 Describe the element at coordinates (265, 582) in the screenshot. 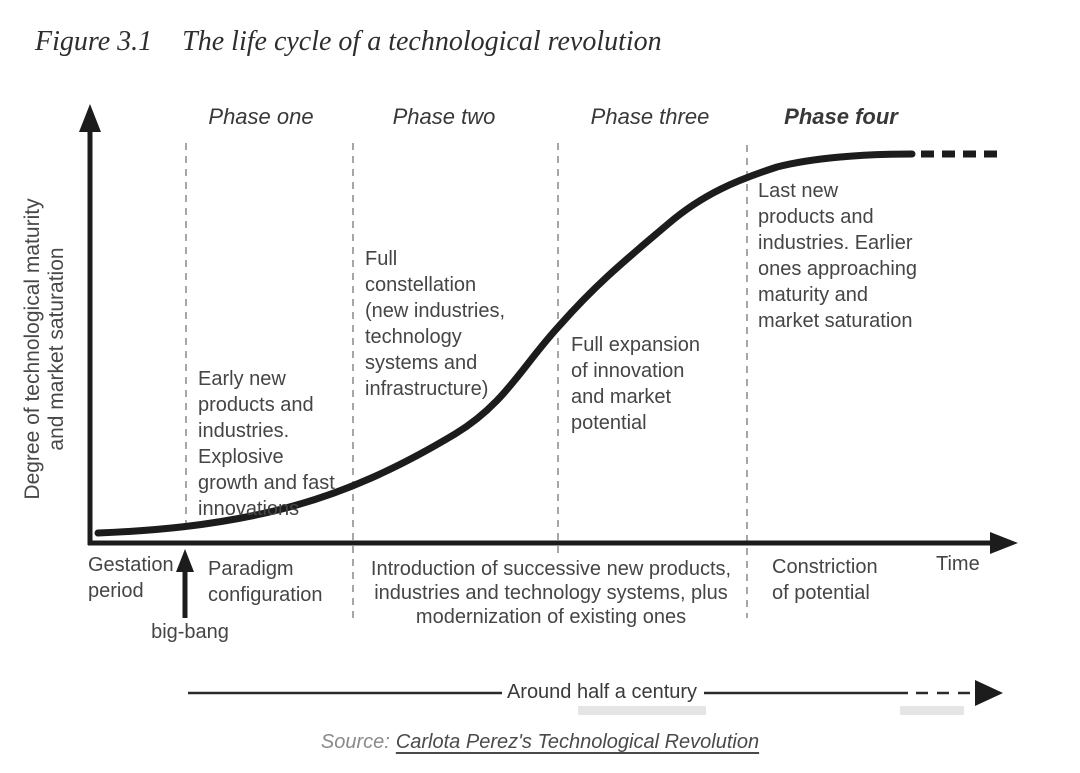

I see `paradigm-configuration-label: Paradigm configuration` at that location.